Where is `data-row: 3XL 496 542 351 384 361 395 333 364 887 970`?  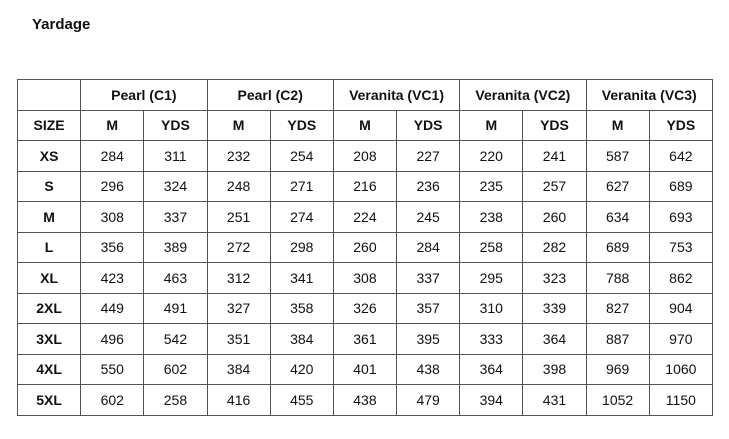
data-row: 3XL 496 542 351 384 361 395 333 364 887 970 is located at coordinates (365, 339).